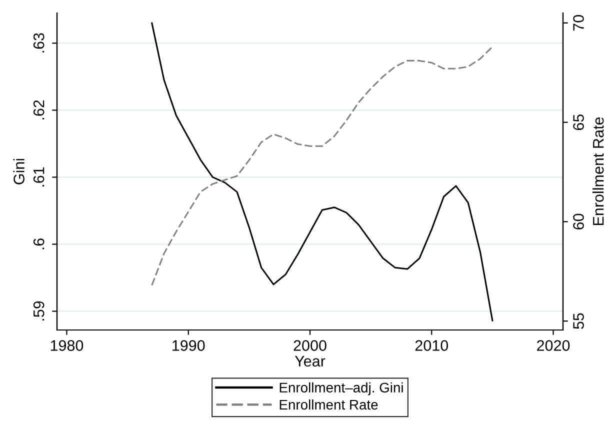 The image size is (605, 432). I want to click on y-tick-label: .6, so click(38, 244).